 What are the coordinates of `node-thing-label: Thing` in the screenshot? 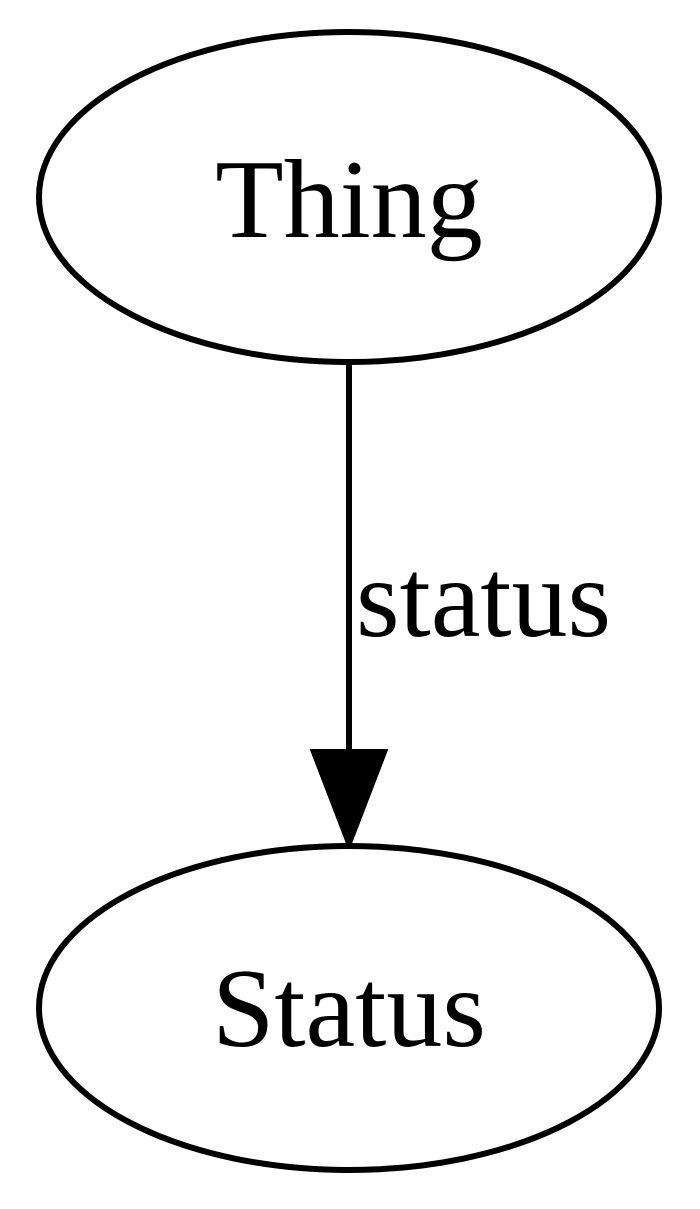 It's located at (349, 200).